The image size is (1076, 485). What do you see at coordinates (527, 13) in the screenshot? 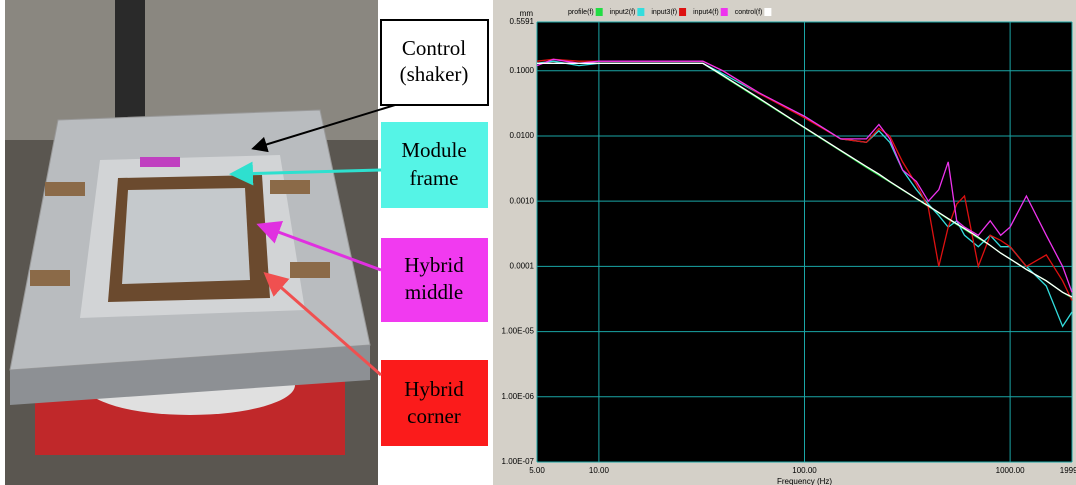
I see `y-unit: mm` at bounding box center [527, 13].